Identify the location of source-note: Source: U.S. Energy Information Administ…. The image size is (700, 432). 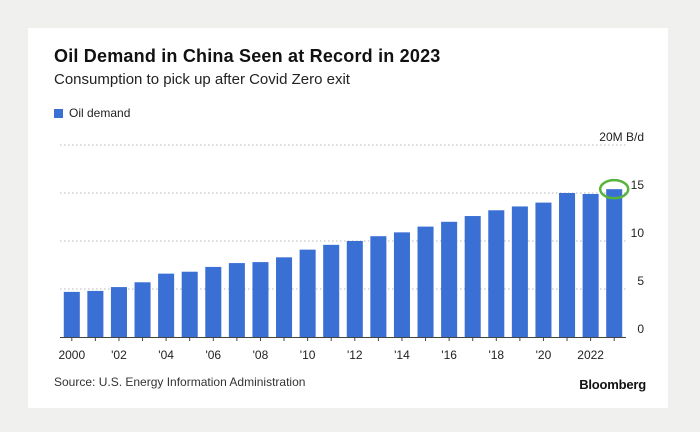
(180, 382).